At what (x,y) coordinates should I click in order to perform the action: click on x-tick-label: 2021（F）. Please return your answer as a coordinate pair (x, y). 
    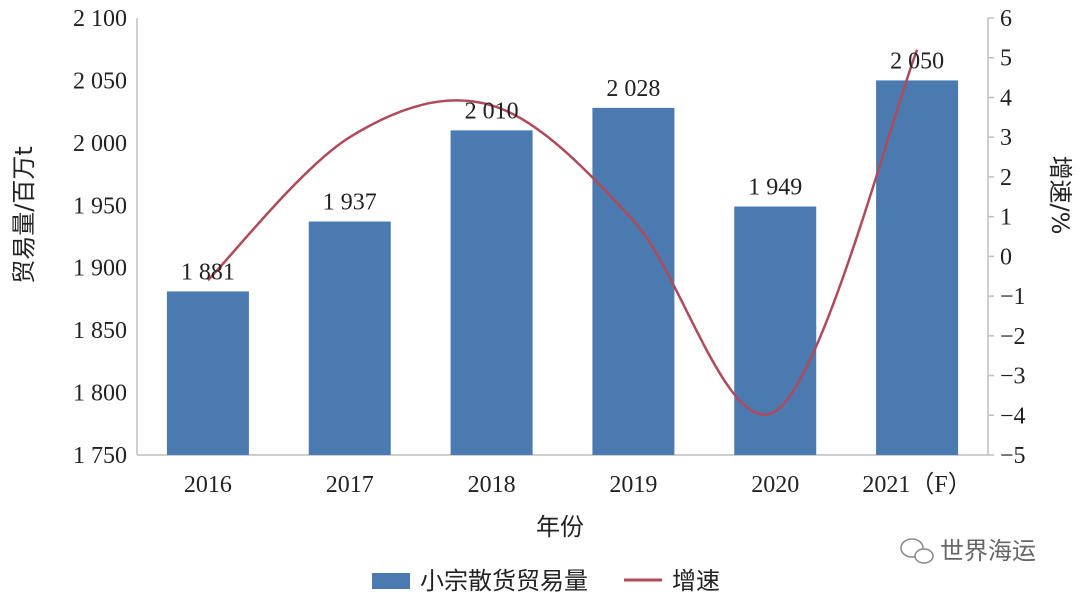
    Looking at the image, I should click on (916, 485).